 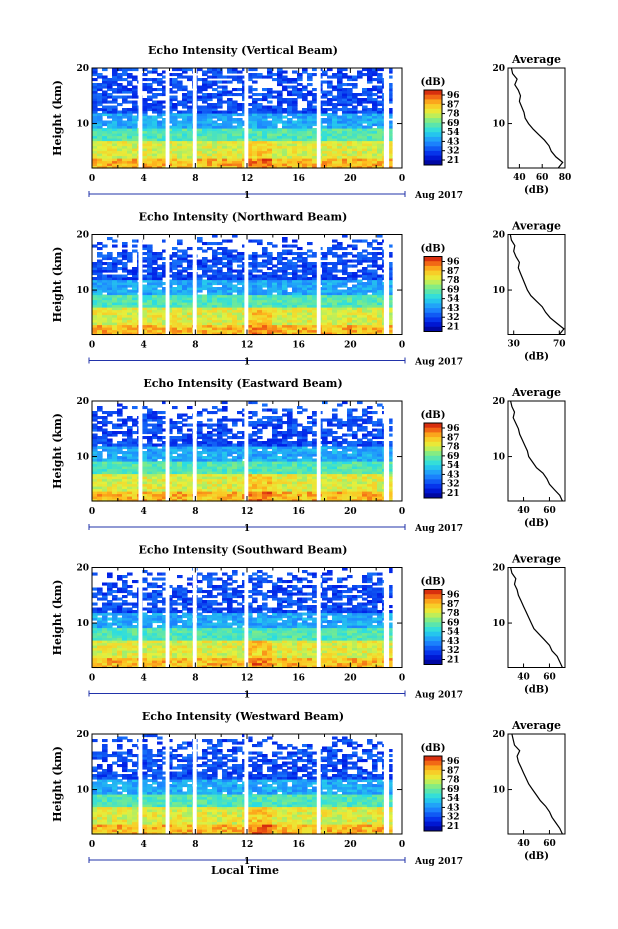 What do you see at coordinates (453, 142) in the screenshot?
I see `colorbar-tick-label: 43` at bounding box center [453, 142].